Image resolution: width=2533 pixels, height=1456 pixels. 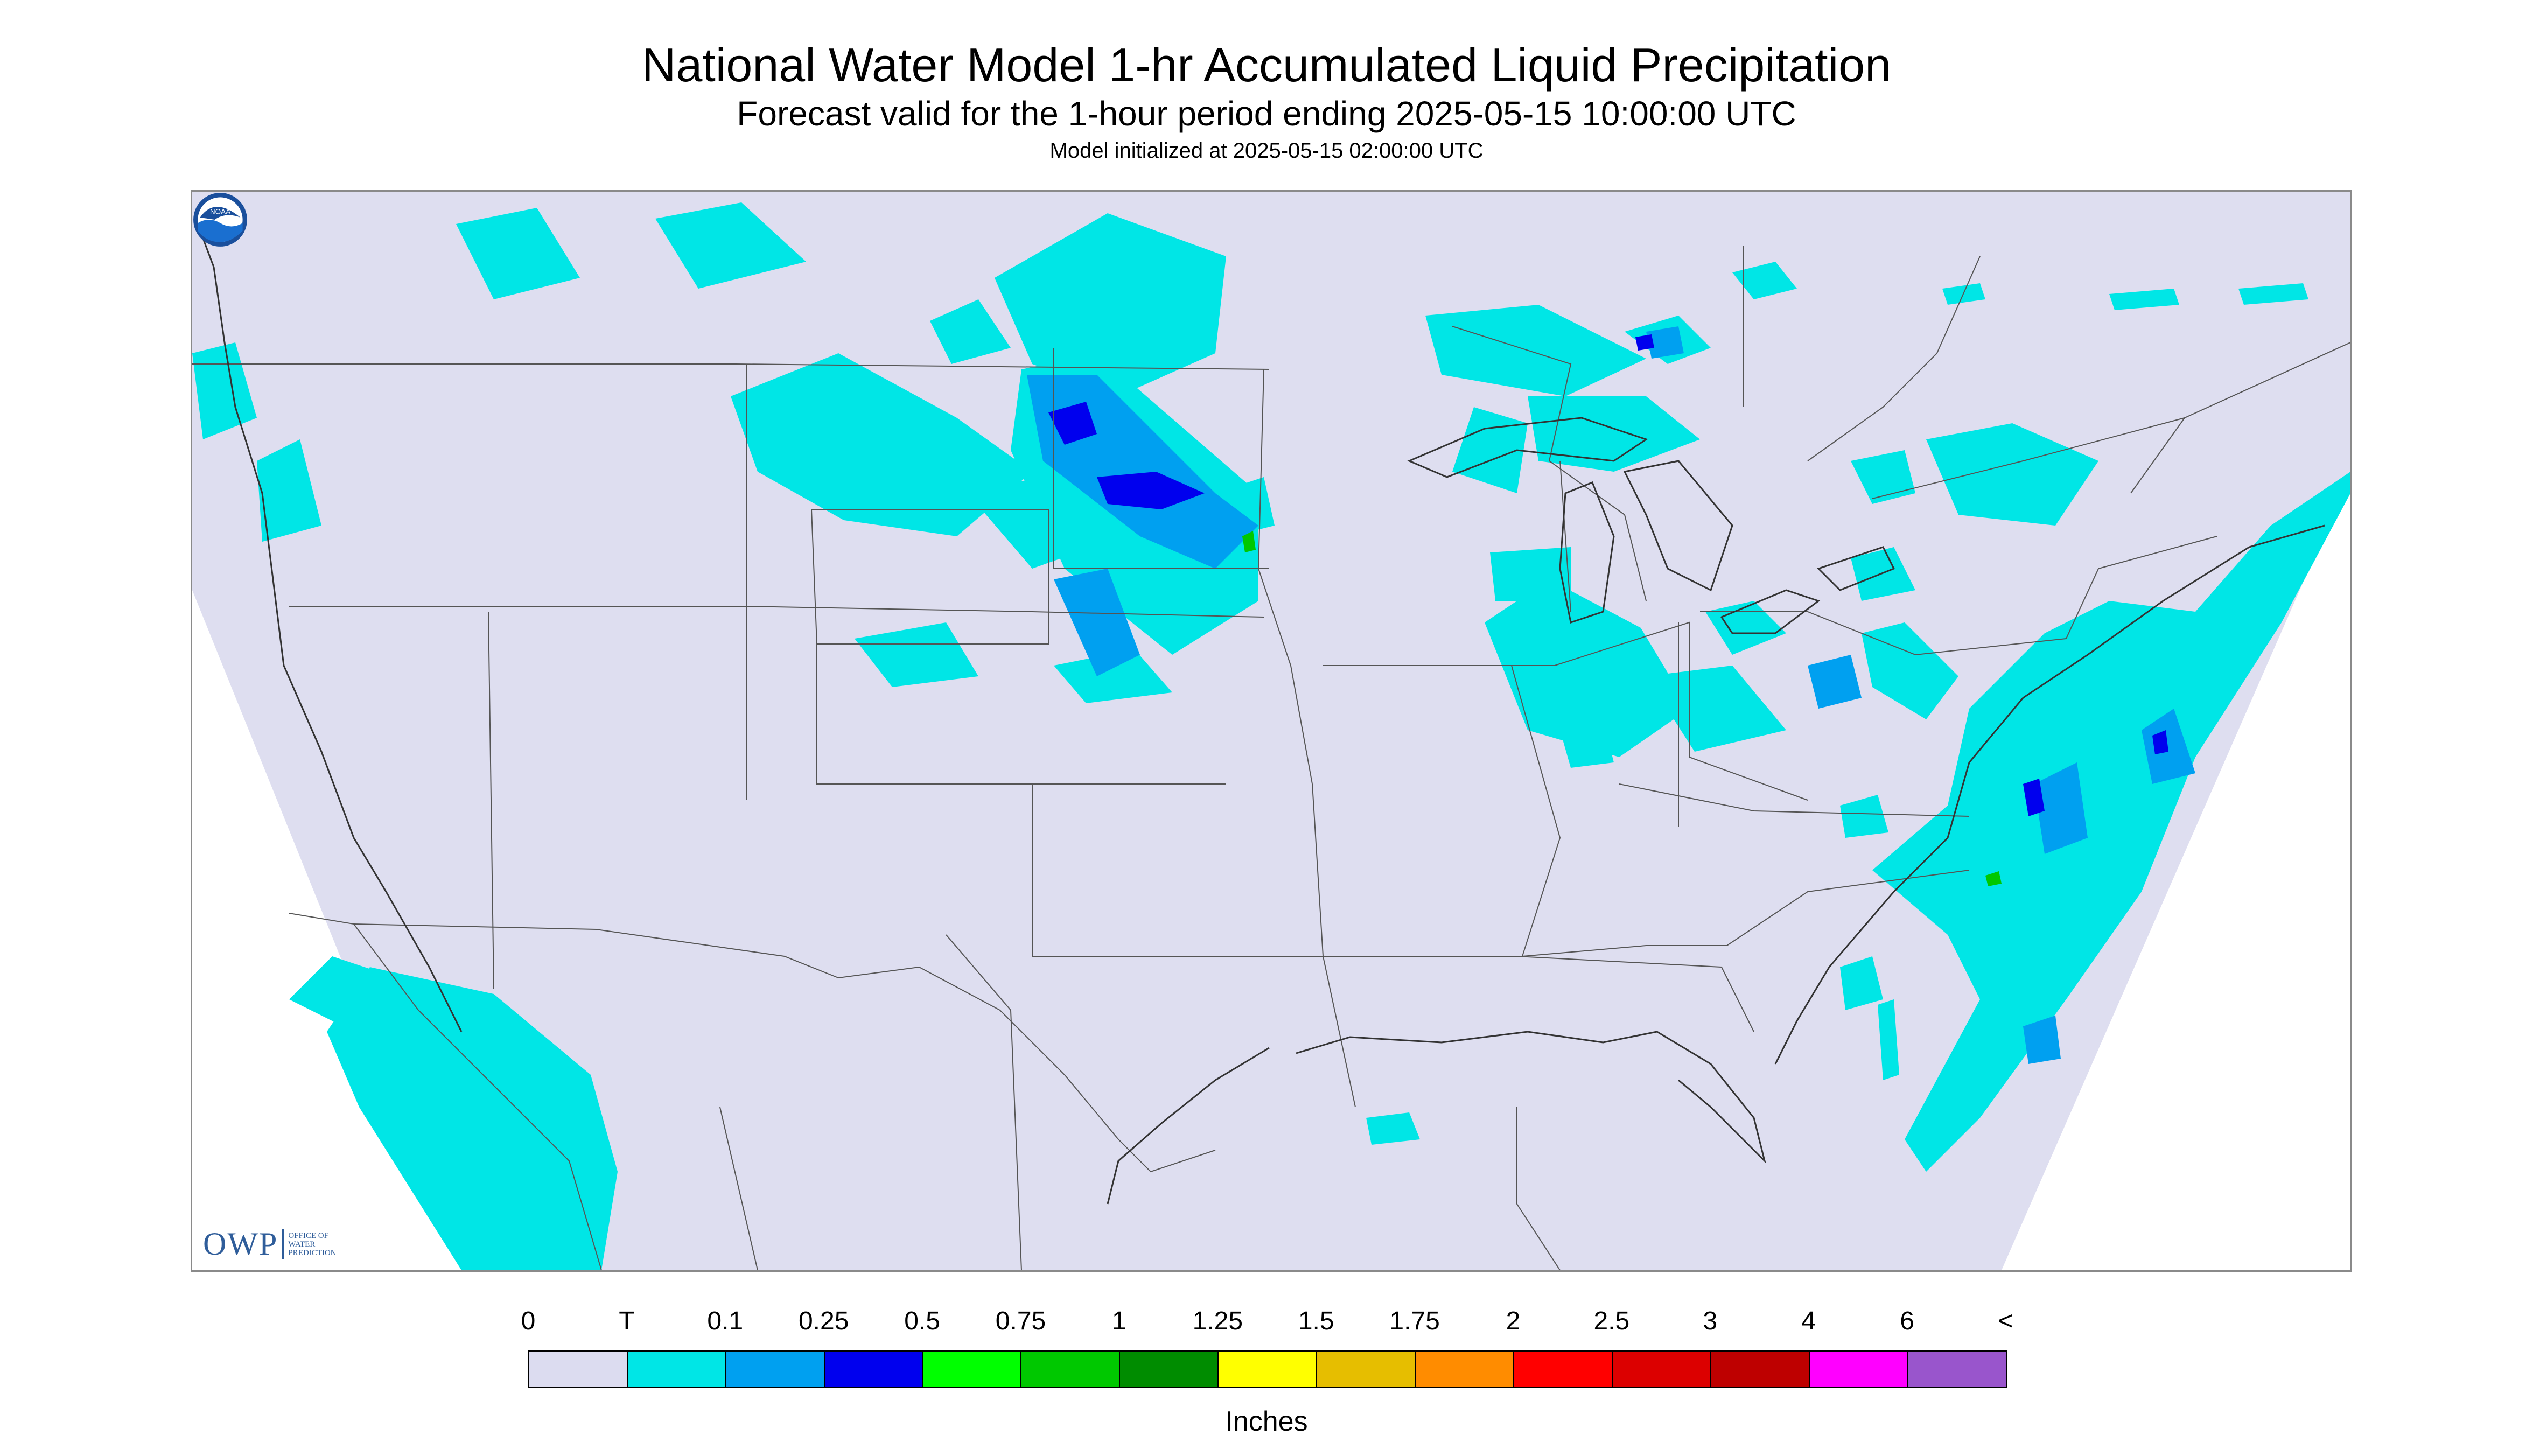 What do you see at coordinates (1710, 1321) in the screenshot?
I see `legend-label: 3` at bounding box center [1710, 1321].